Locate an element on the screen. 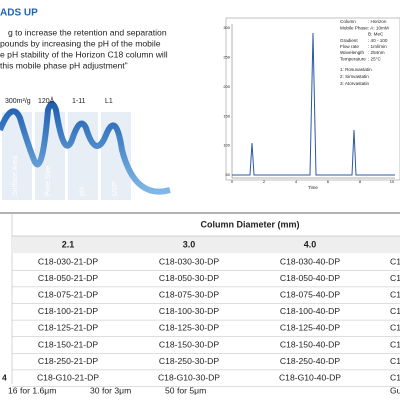 This screenshot has height=400, width=400. condition-label: Temperature is located at coordinates (353, 58).